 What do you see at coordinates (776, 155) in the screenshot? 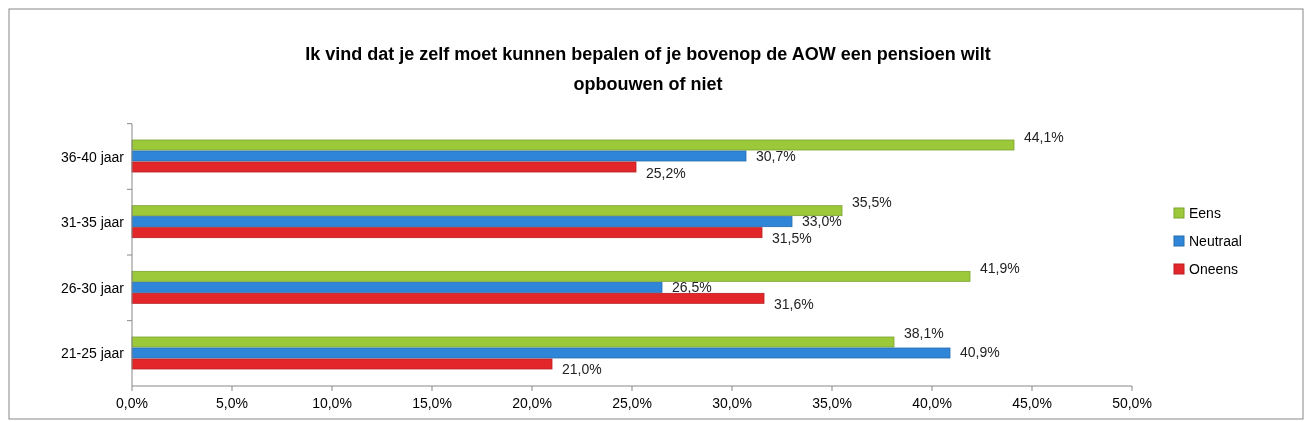
I see `data-label: 30,7%` at bounding box center [776, 155].